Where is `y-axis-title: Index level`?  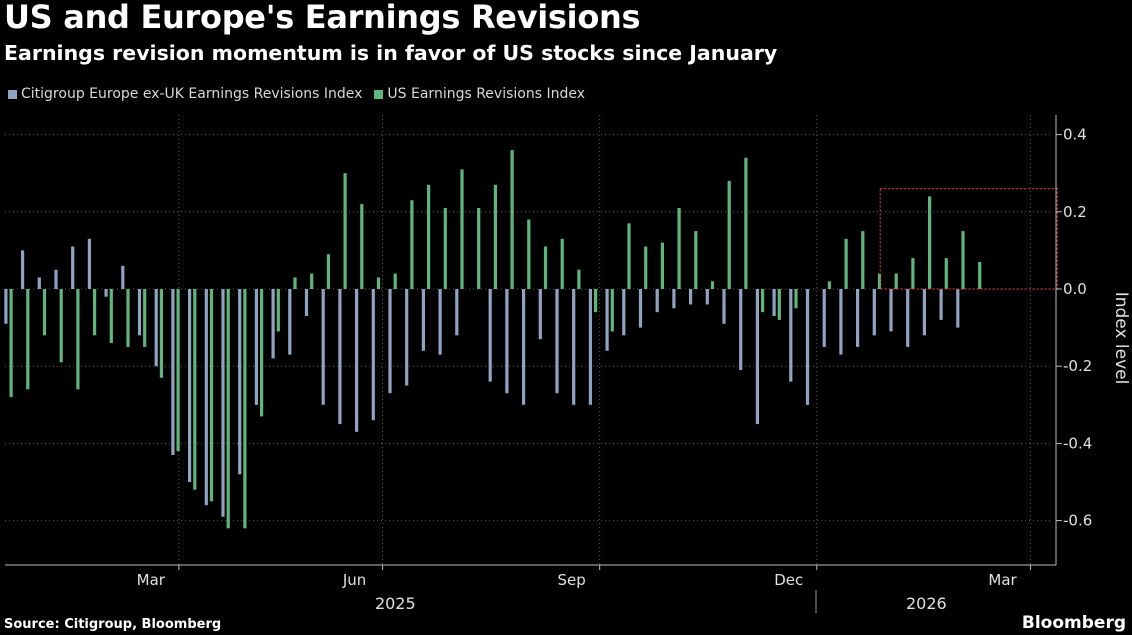 y-axis-title: Index level is located at coordinates (1121, 338).